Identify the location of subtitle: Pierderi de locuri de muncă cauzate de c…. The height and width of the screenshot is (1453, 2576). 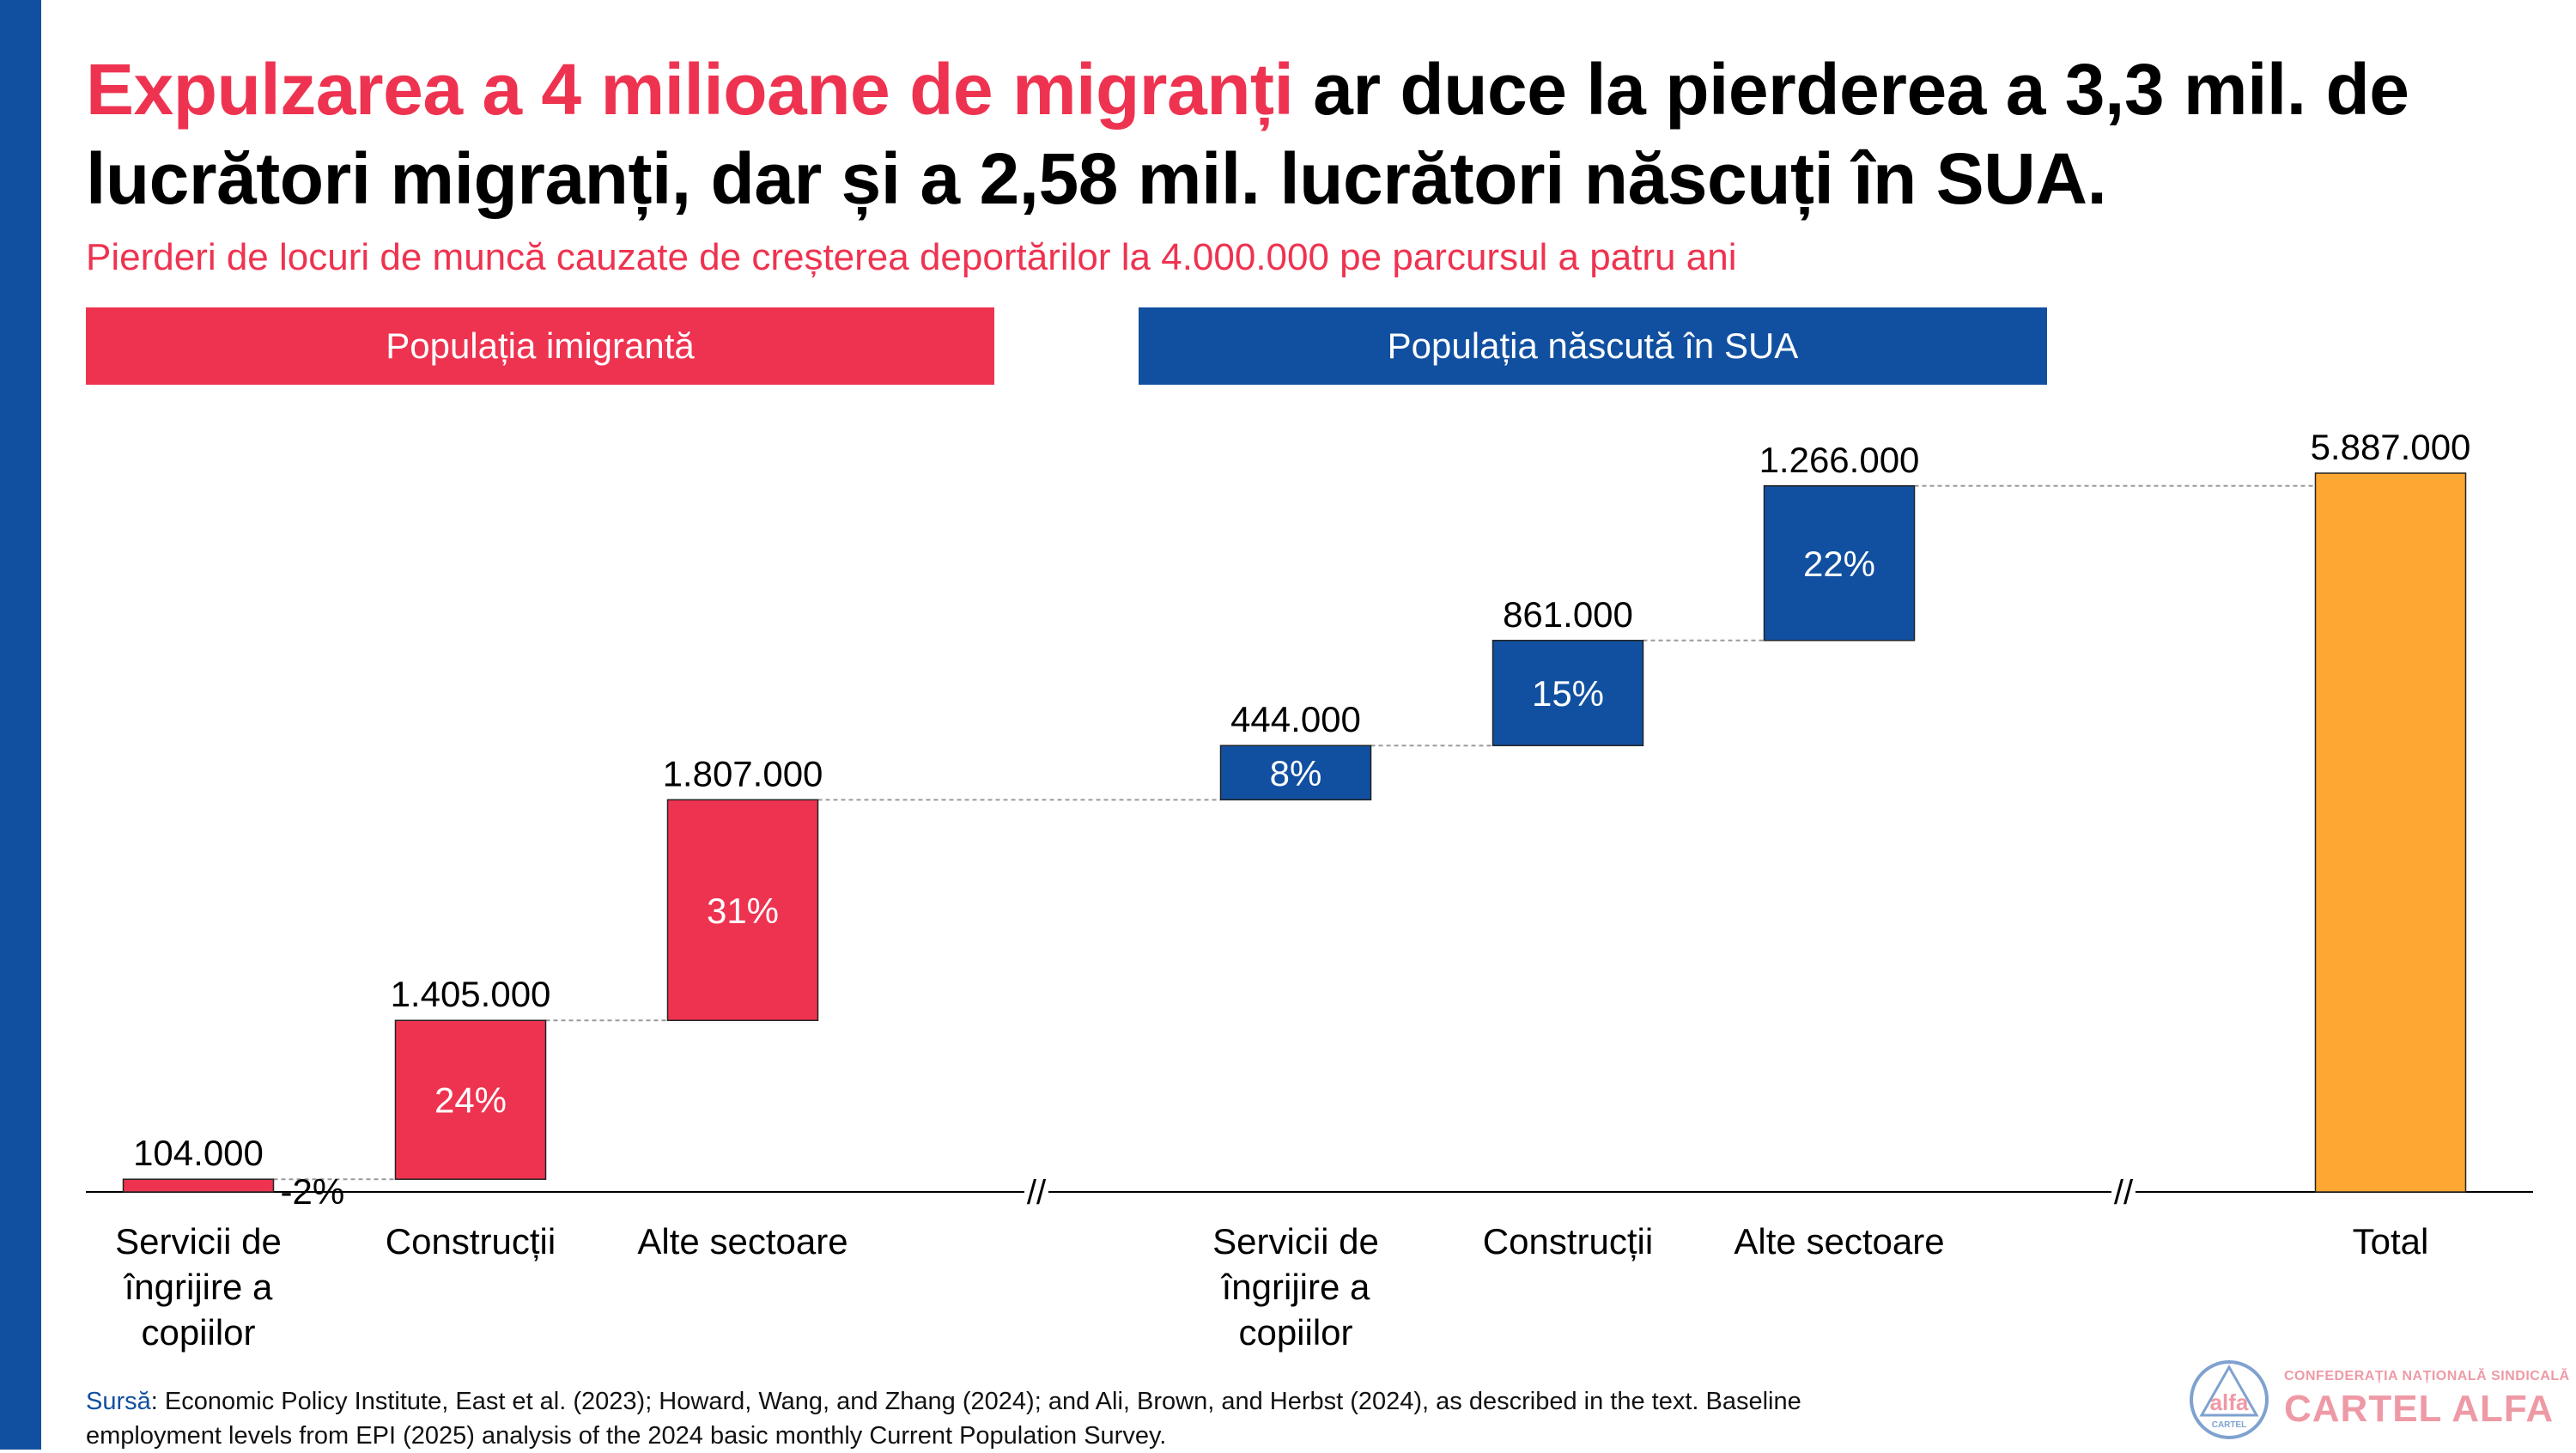
(911, 257).